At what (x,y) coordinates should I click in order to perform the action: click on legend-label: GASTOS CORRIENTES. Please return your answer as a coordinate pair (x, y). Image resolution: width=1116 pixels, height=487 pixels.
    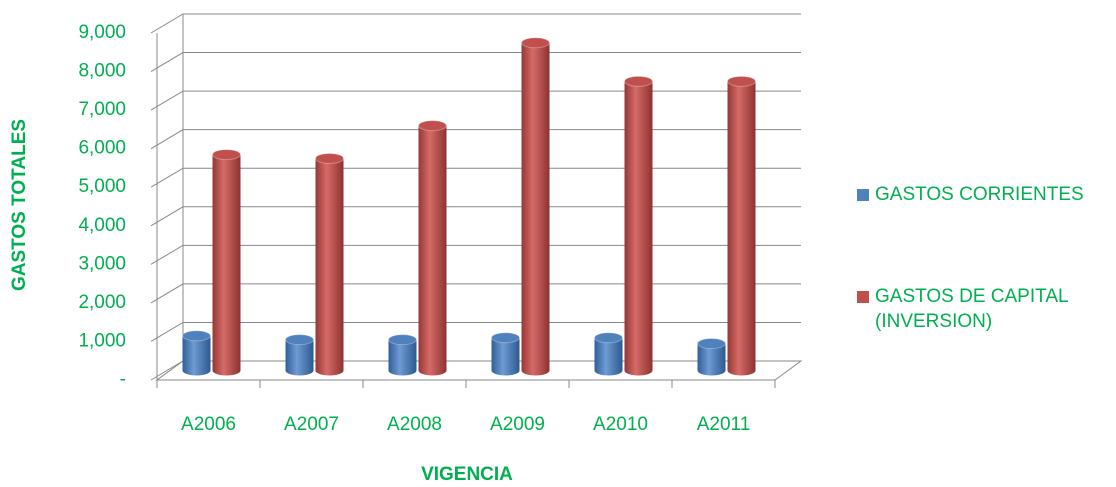
    Looking at the image, I should click on (979, 194).